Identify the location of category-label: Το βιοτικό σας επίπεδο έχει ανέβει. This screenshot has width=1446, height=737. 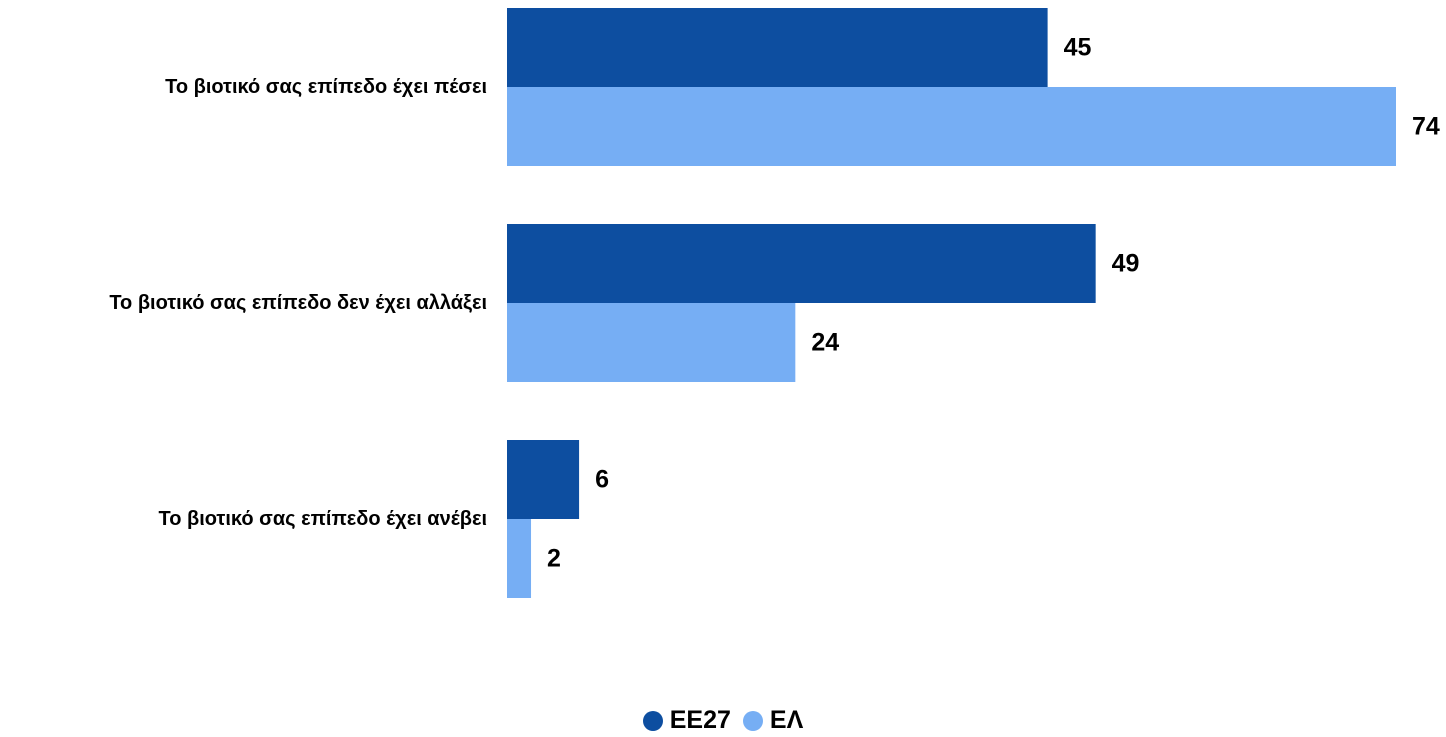
(322, 519).